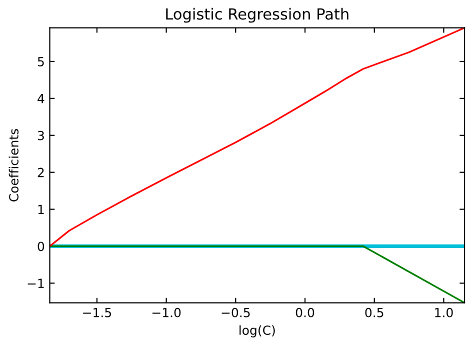 The image size is (474, 348). What do you see at coordinates (97, 313) in the screenshot?
I see `x-tick-label: −1.5` at bounding box center [97, 313].